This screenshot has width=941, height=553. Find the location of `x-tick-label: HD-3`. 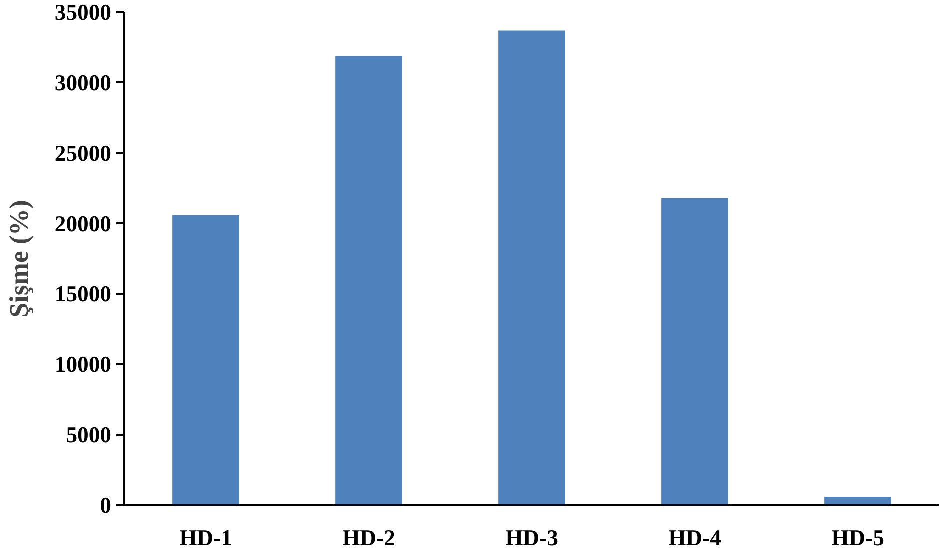

x-tick-label: HD-3 is located at coordinates (532, 538).